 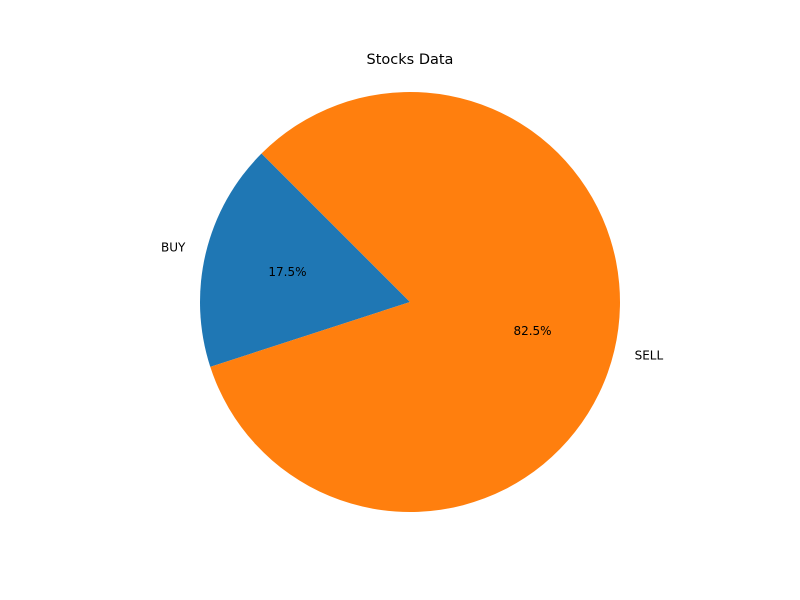 I want to click on pie-slice-buy, so click(x=305, y=260).